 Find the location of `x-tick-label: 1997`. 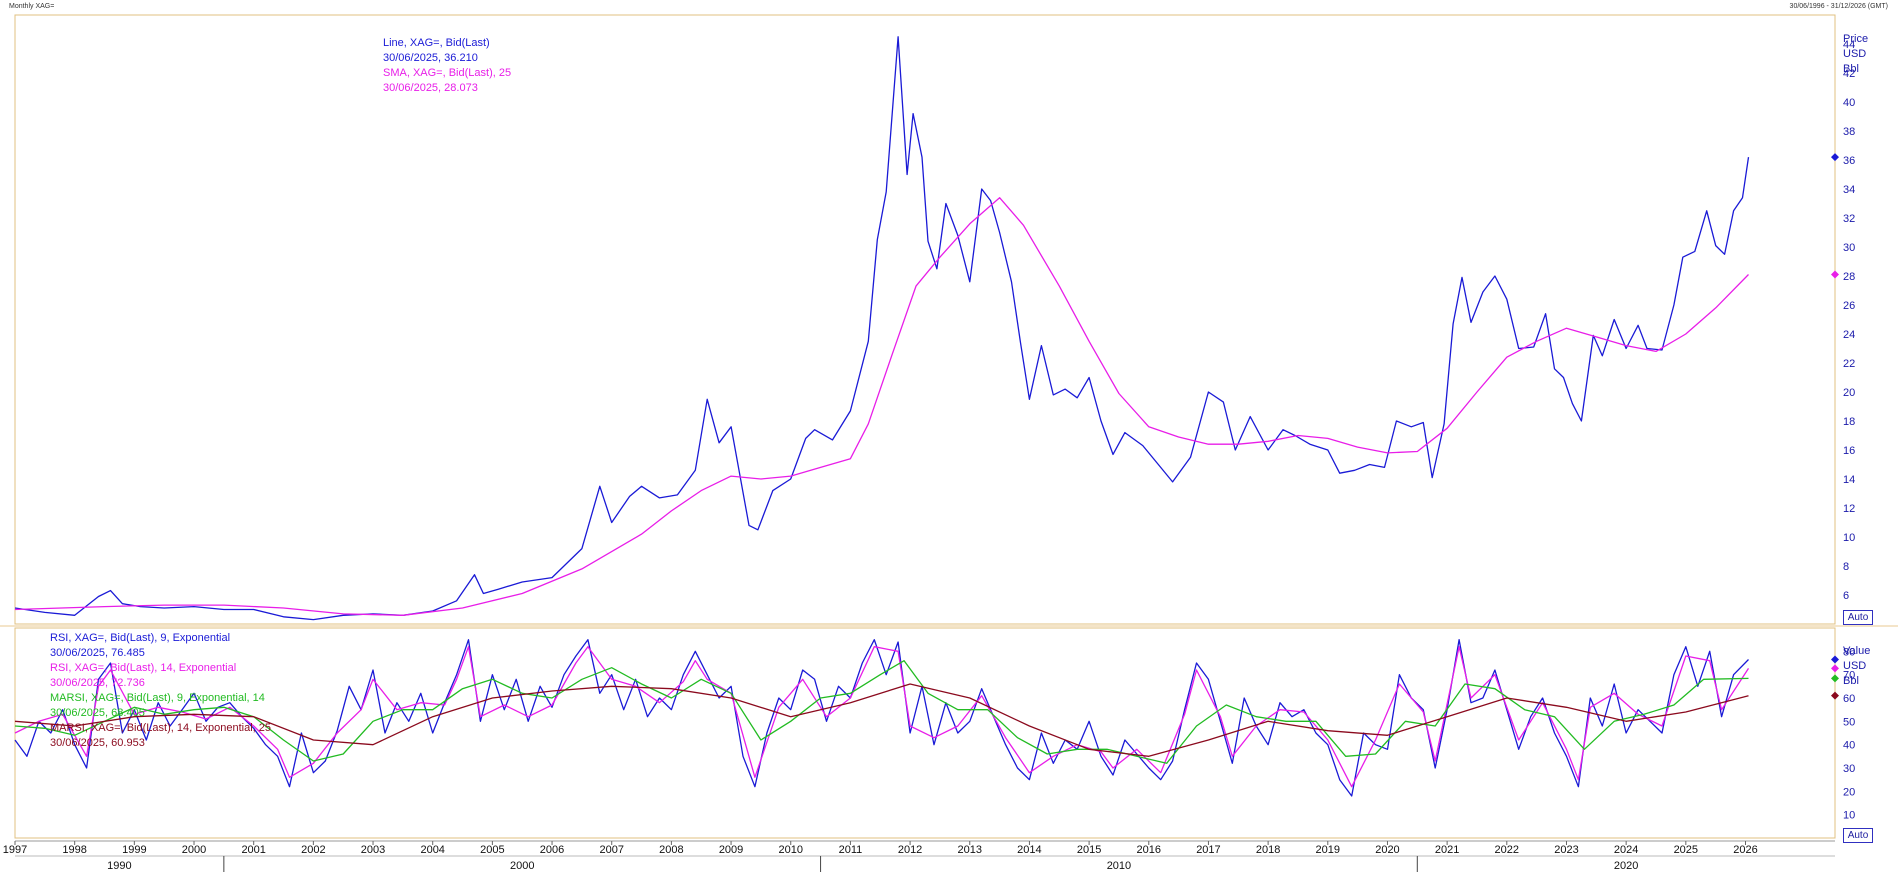

x-tick-label: 1997 is located at coordinates (15, 850).